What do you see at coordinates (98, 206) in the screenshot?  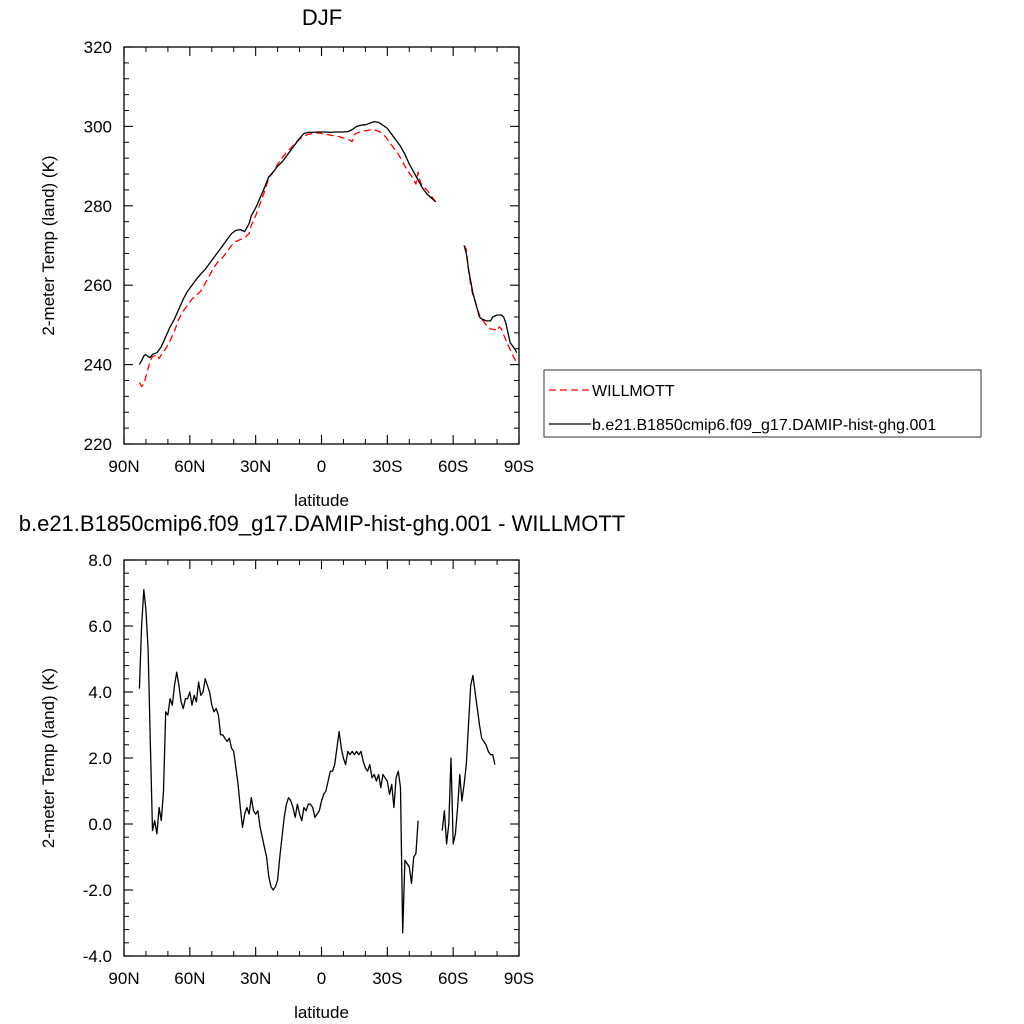 I see `y-tick-label: 280` at bounding box center [98, 206].